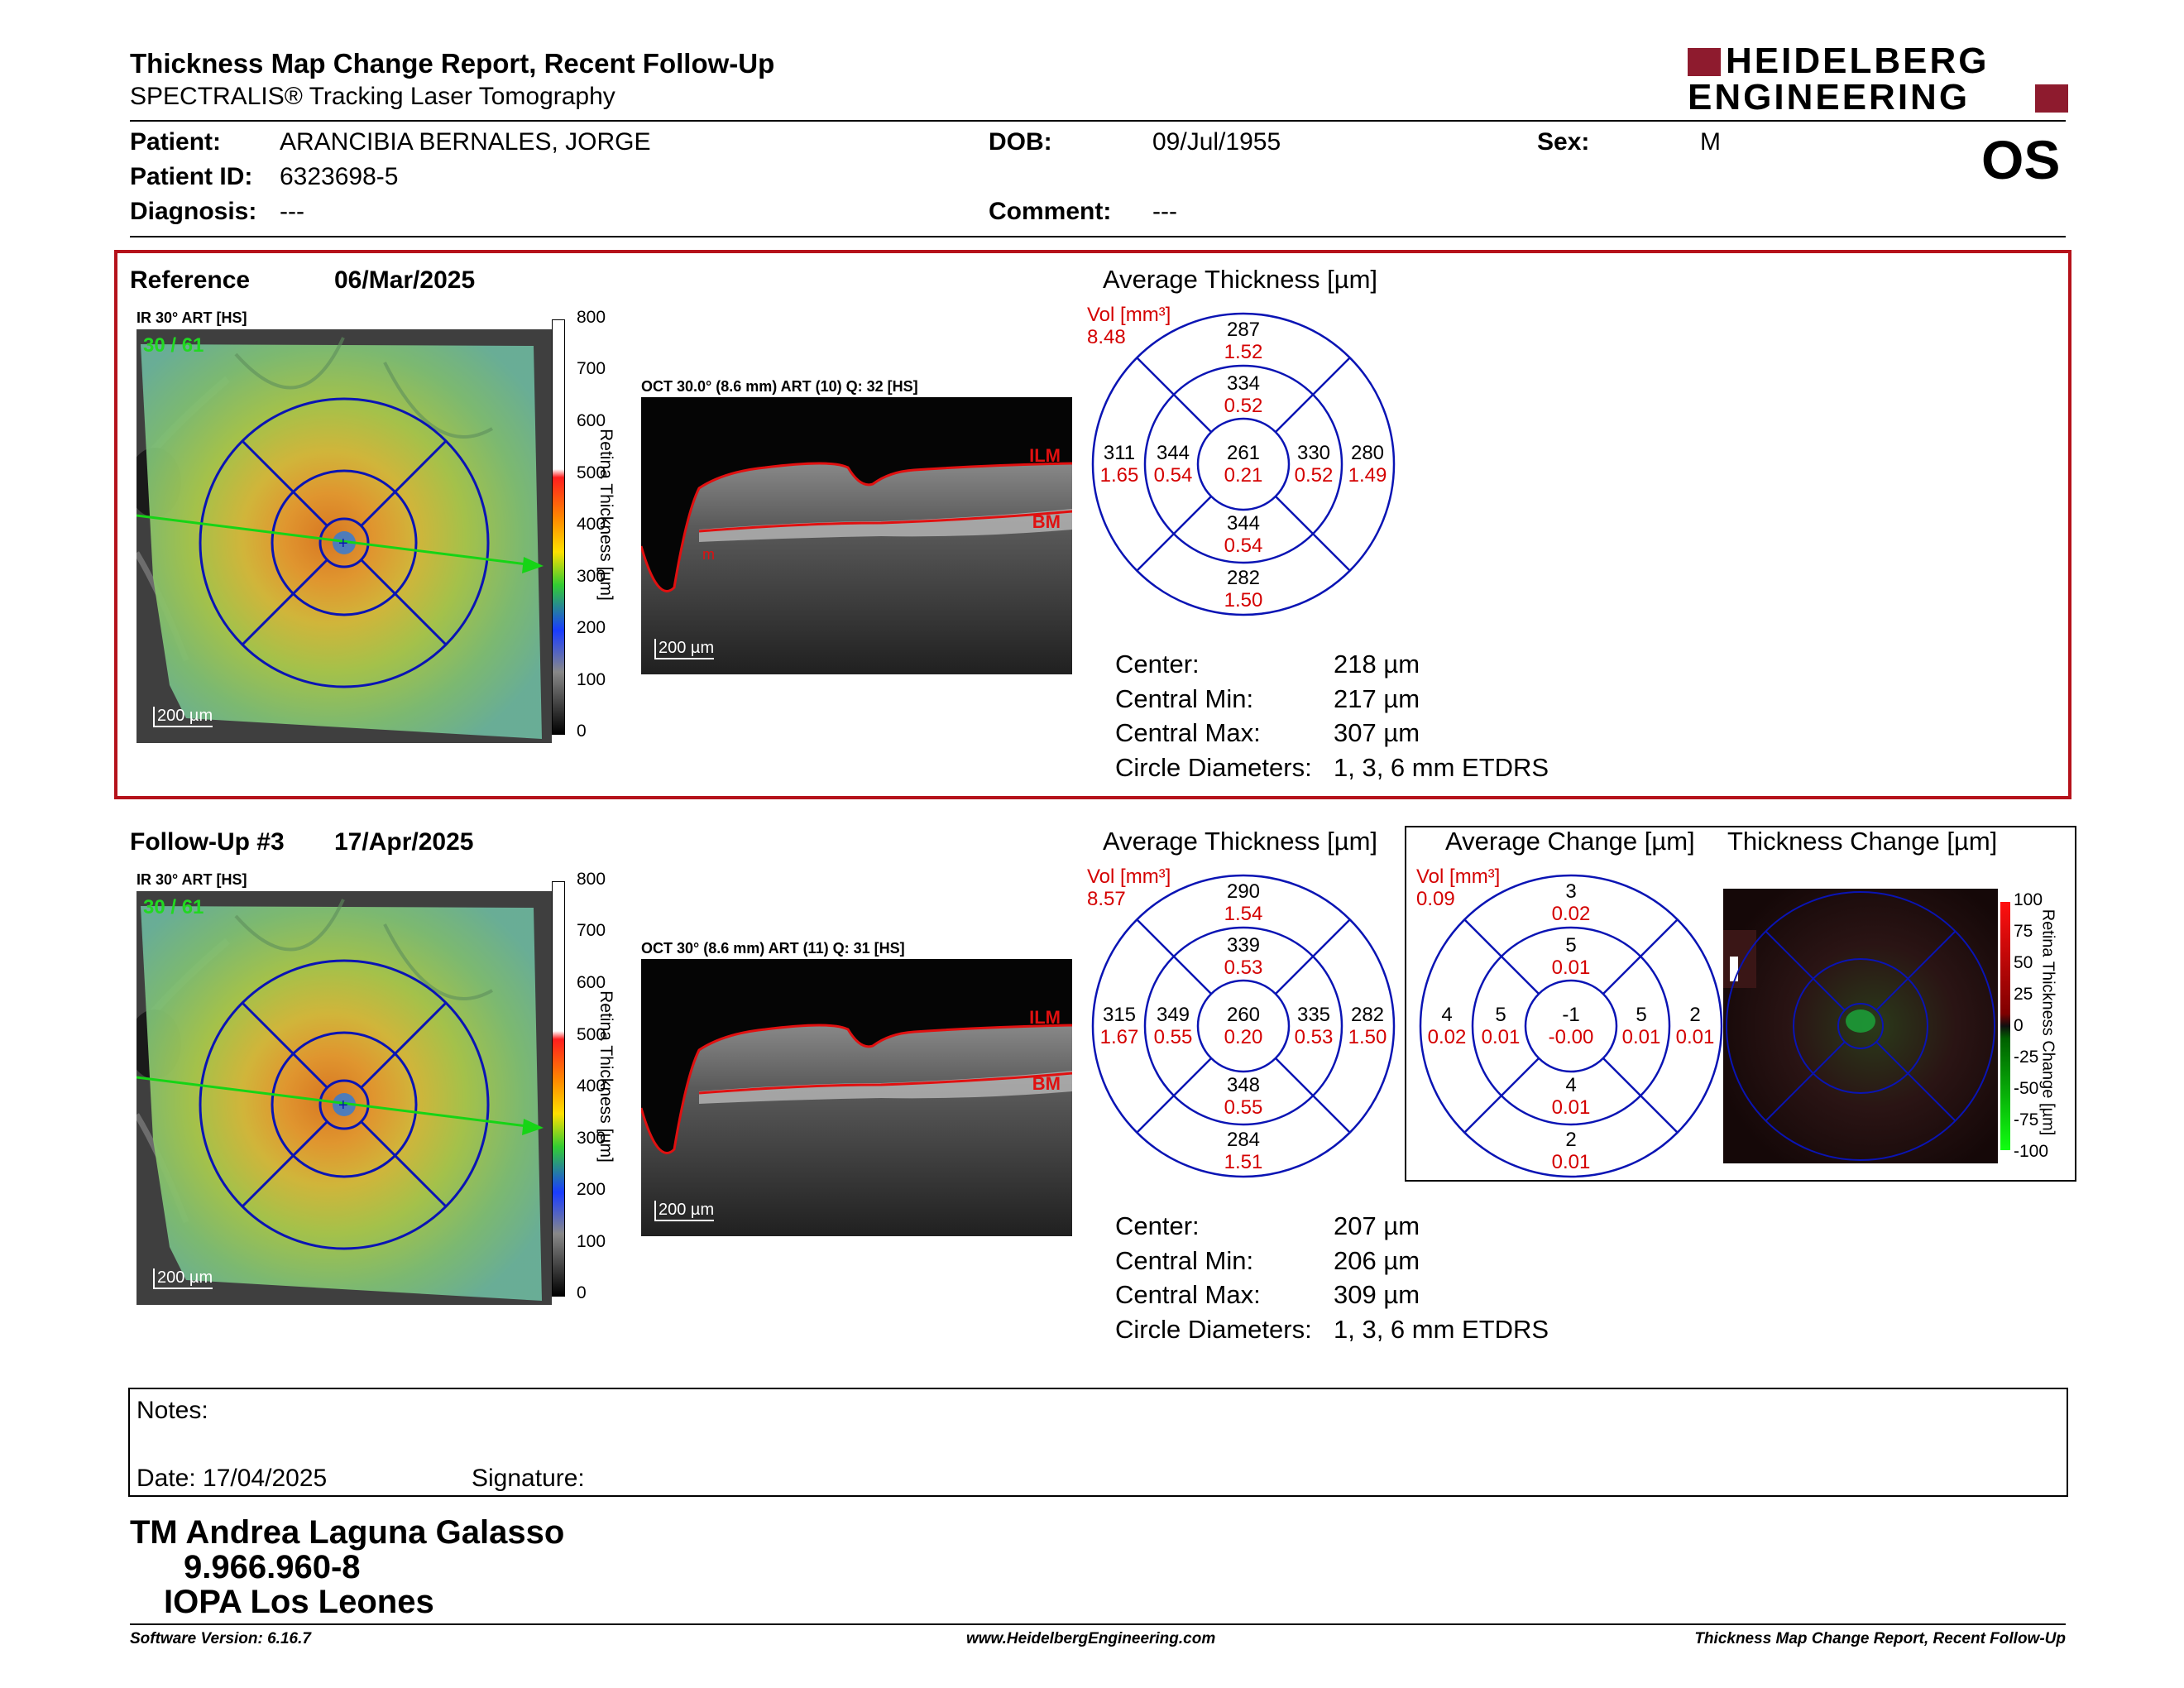 The width and height of the screenshot is (2184, 1688). I want to click on fu-outer-bottom-n: 284, so click(1243, 1140).